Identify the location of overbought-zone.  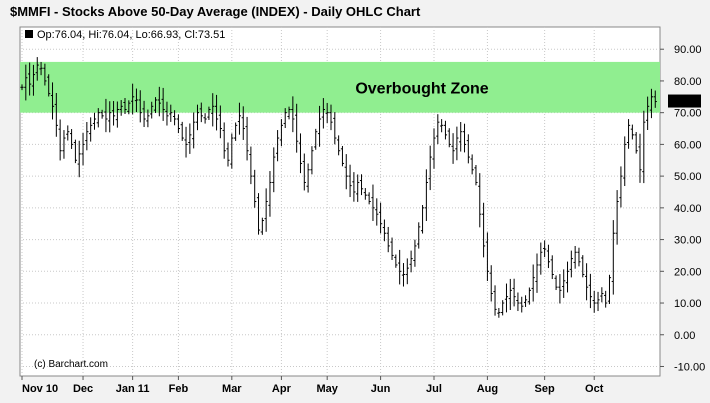
(340, 87).